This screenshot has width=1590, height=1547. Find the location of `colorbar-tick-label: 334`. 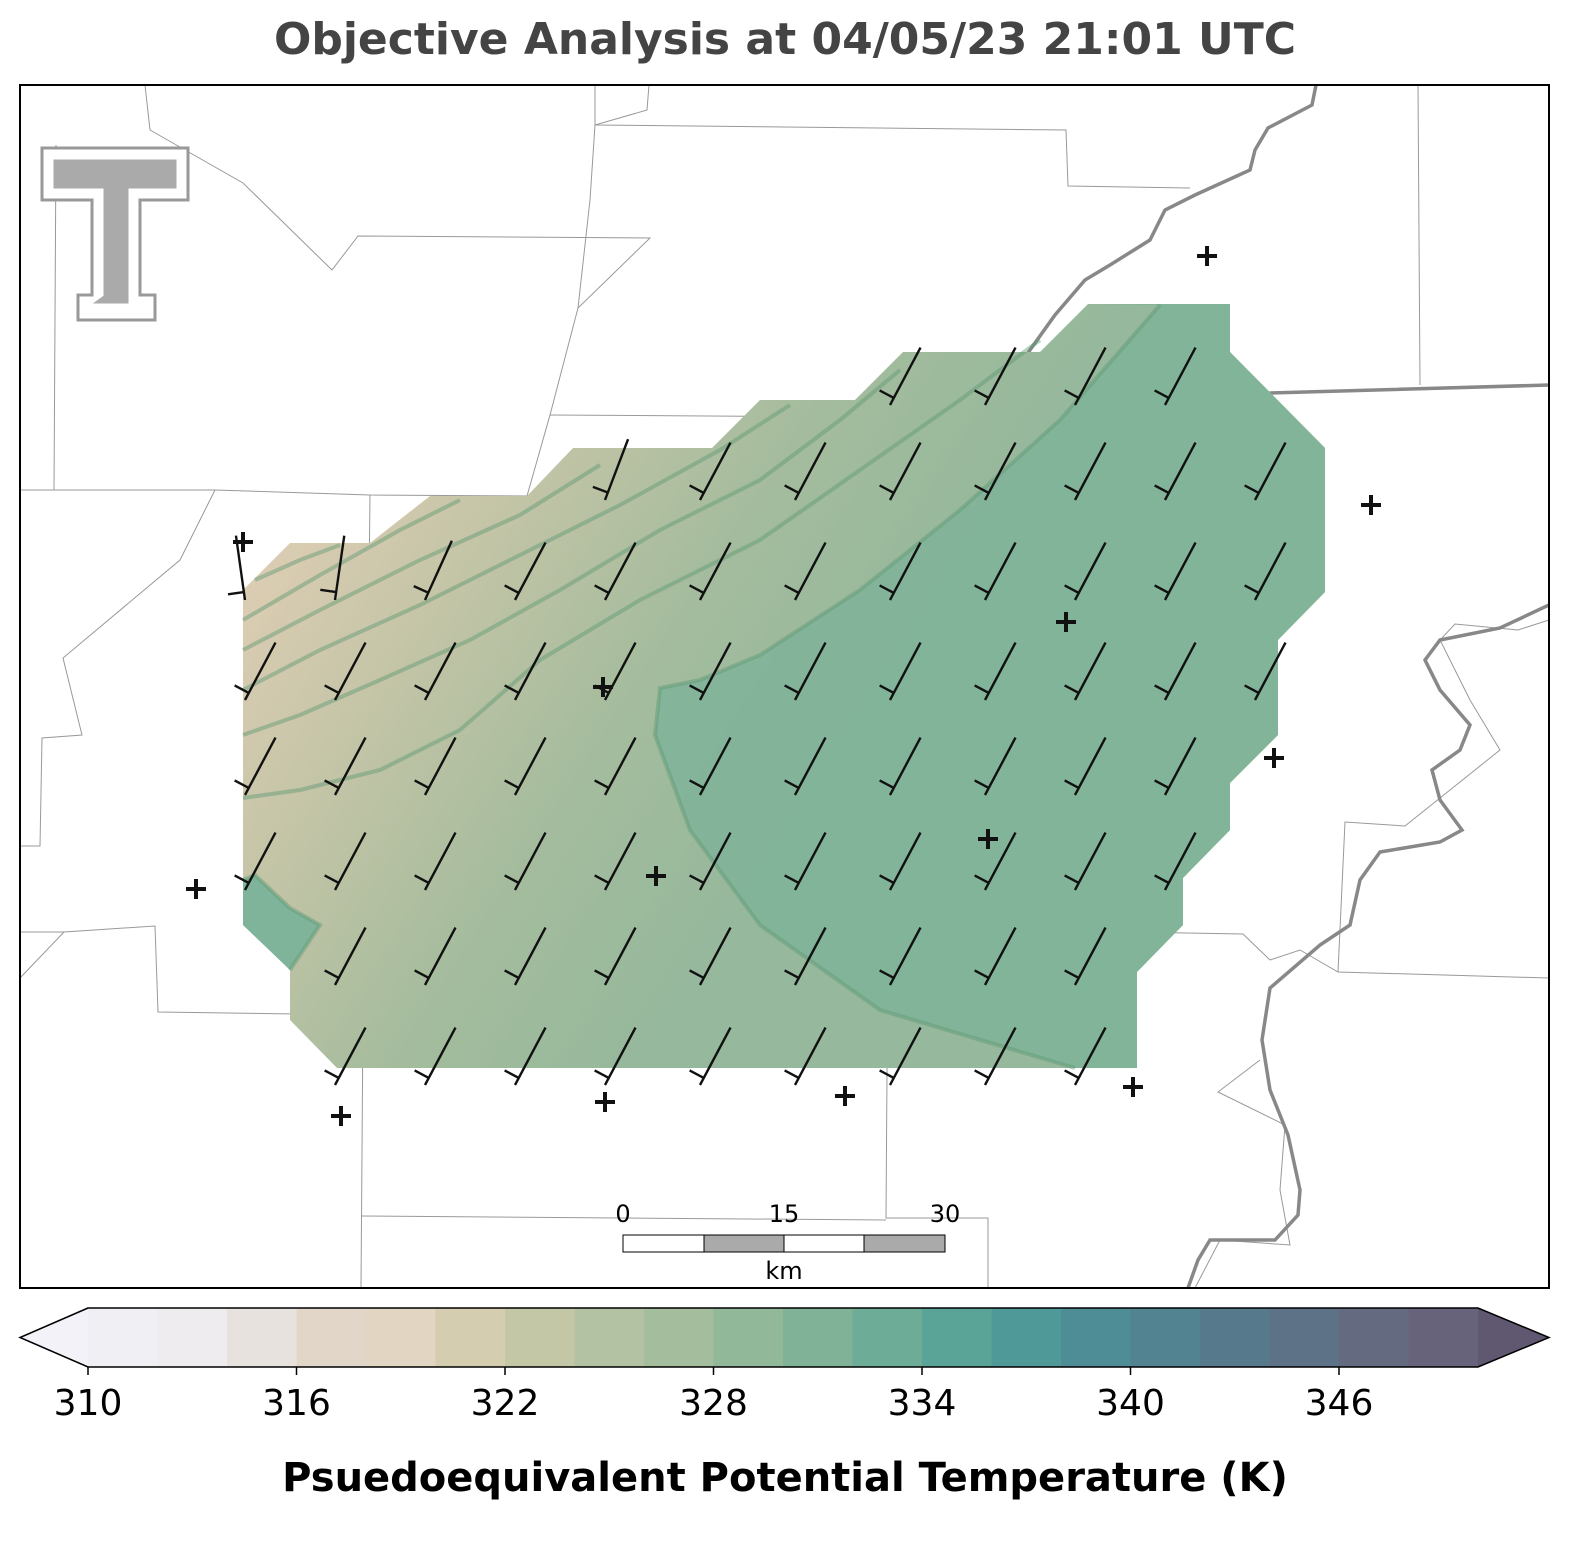

colorbar-tick-label: 334 is located at coordinates (922, 1403).